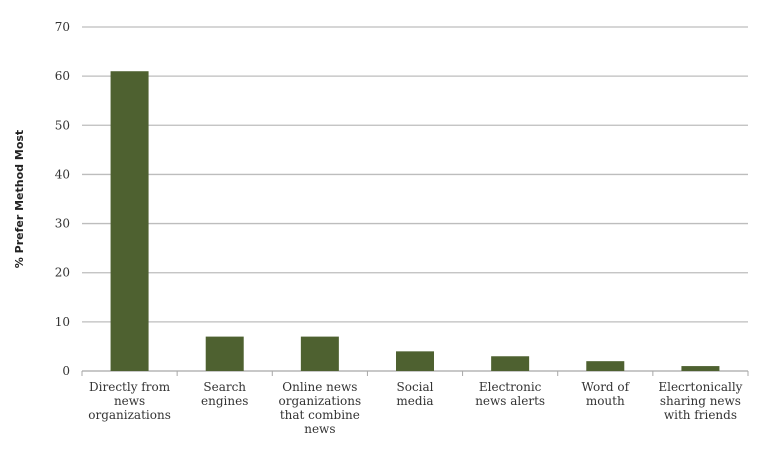 The image size is (768, 456). What do you see at coordinates (62, 27) in the screenshot?
I see `y-tick-label: 70` at bounding box center [62, 27].